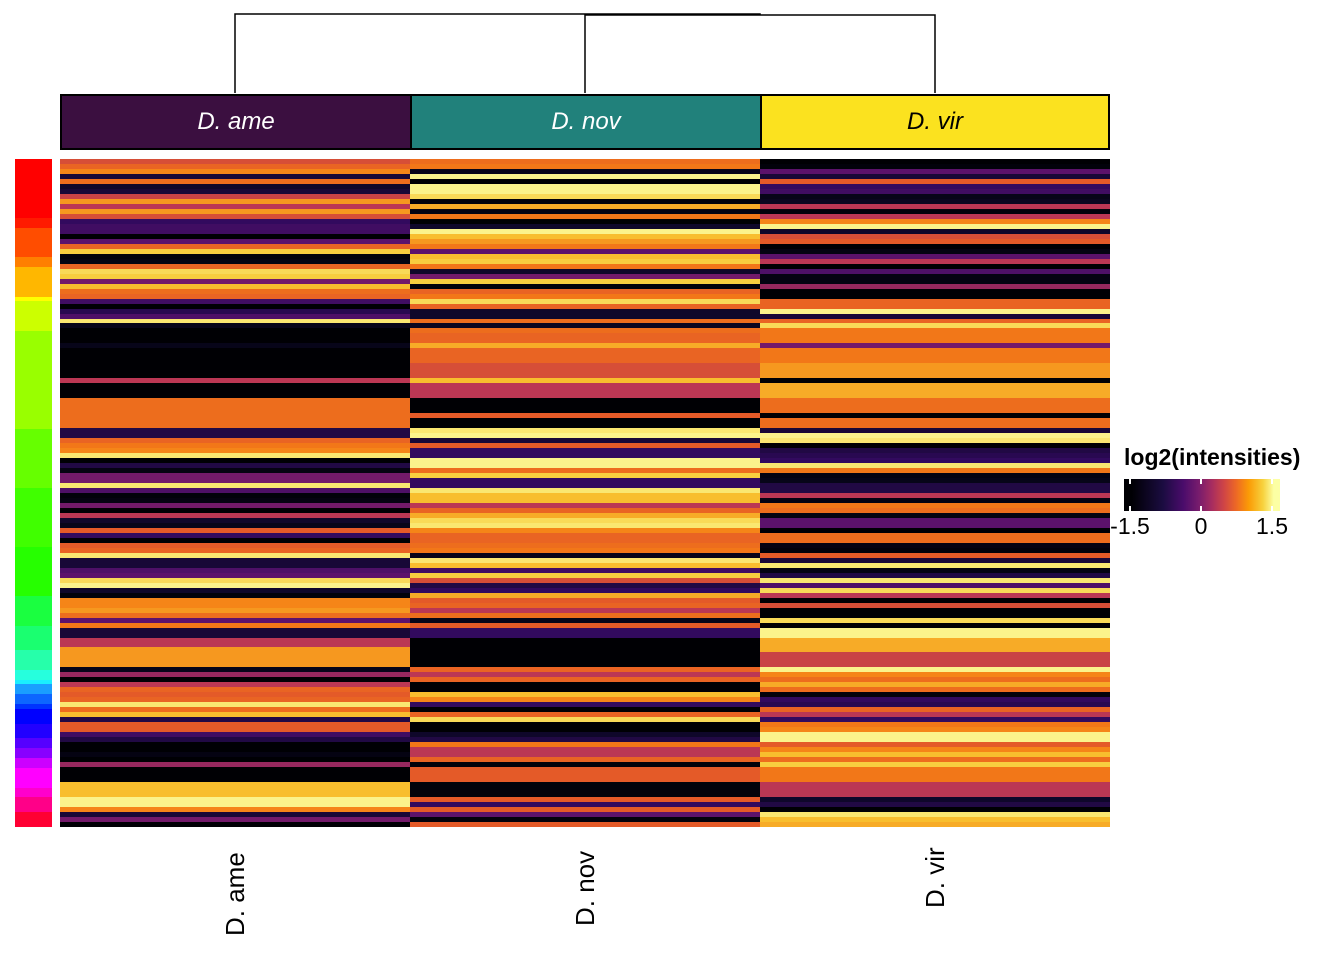 Image resolution: width=1344 pixels, height=960 pixels. I want to click on legend-tick-mark, so click(1272, 495).